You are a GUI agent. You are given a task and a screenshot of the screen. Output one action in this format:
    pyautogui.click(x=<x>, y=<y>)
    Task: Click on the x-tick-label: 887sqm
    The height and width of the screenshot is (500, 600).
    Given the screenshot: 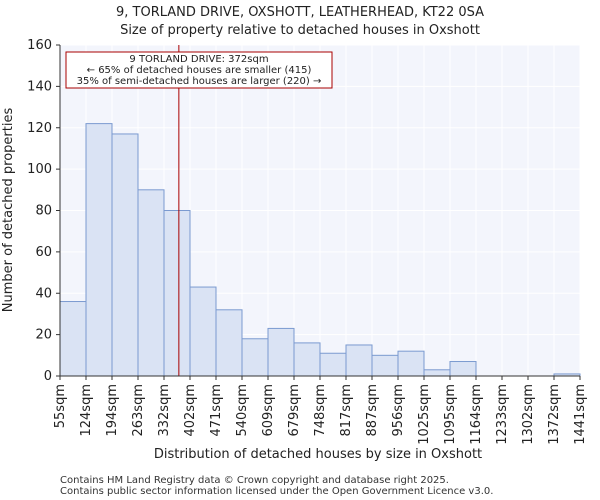 What is the action you would take?
    pyautogui.click(x=372, y=410)
    